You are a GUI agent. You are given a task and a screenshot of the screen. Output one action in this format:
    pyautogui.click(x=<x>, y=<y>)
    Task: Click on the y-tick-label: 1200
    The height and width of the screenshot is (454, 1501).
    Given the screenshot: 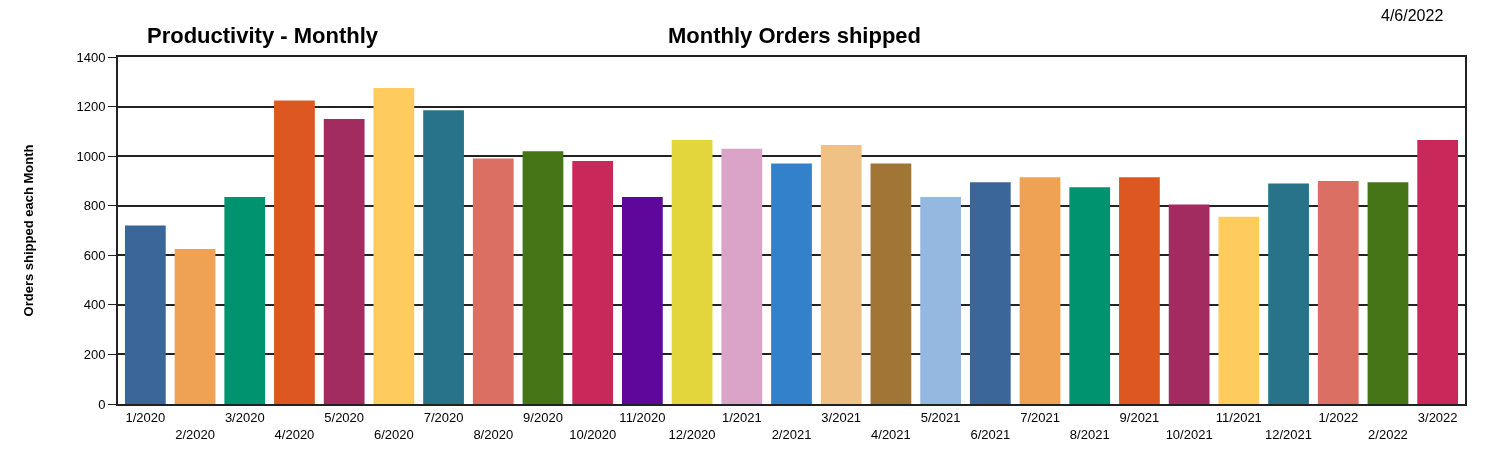 What is the action you would take?
    pyautogui.click(x=91, y=107)
    